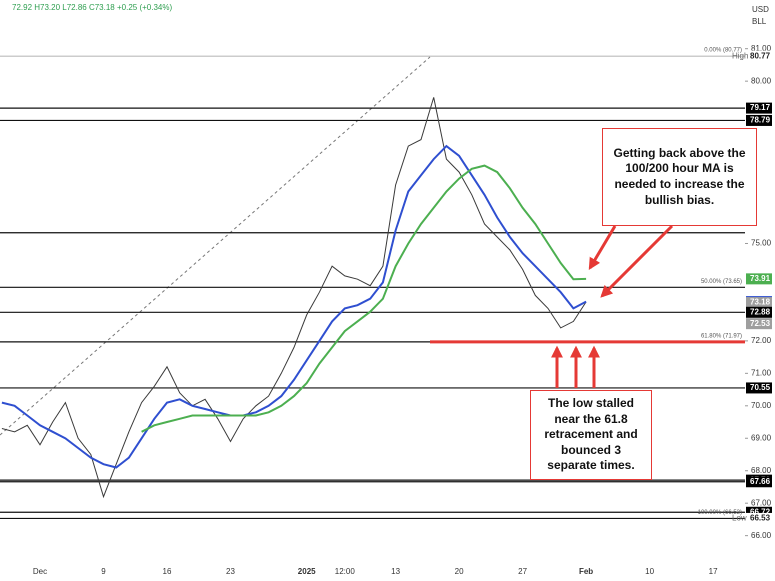 The image size is (775, 581). I want to click on x-tick-label: 13, so click(395, 571).